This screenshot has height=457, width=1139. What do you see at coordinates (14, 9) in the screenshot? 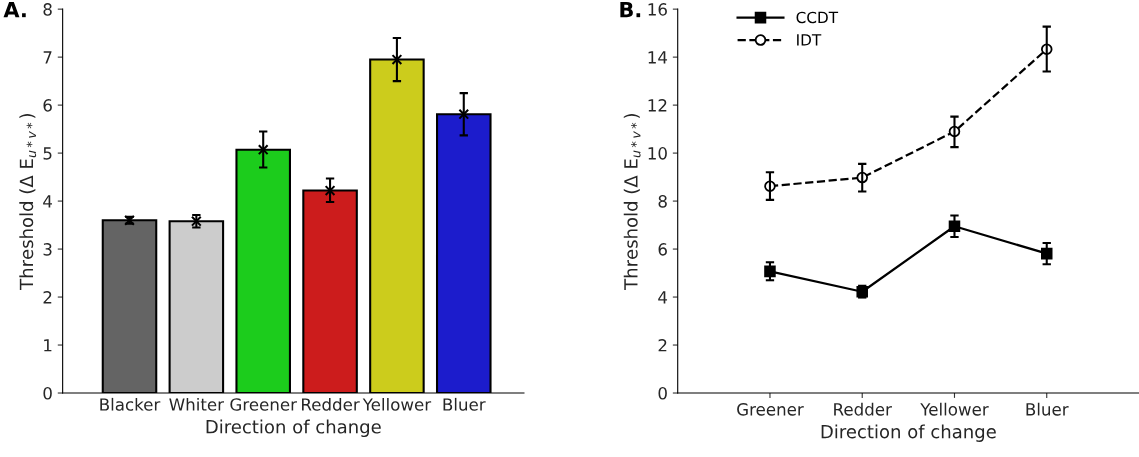
I see `chart-title: A.` at bounding box center [14, 9].